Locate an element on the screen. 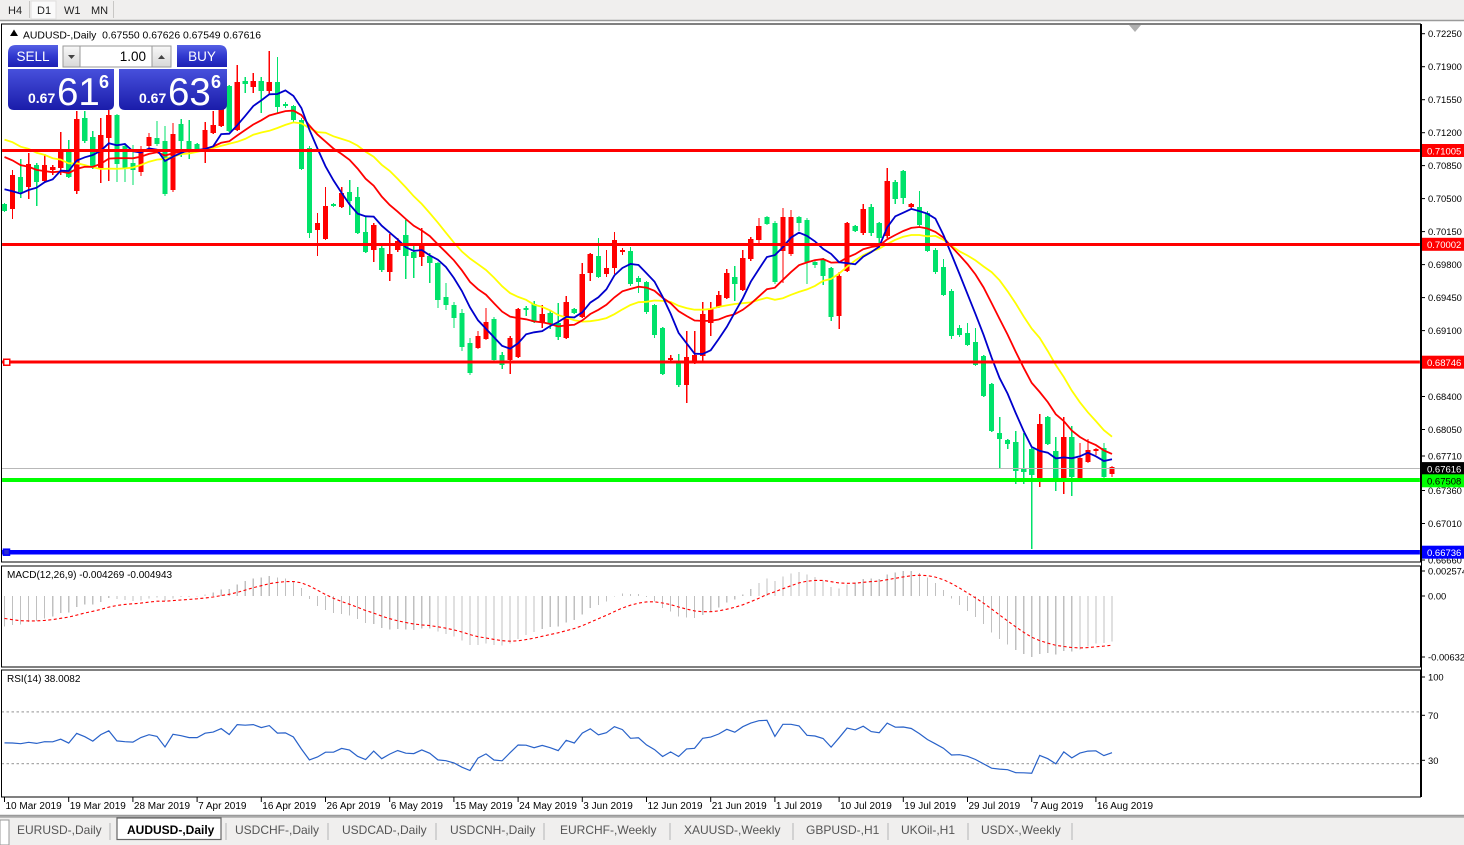 This screenshot has width=1464, height=845. svg-text: 0.71900 is located at coordinates (1445, 66).